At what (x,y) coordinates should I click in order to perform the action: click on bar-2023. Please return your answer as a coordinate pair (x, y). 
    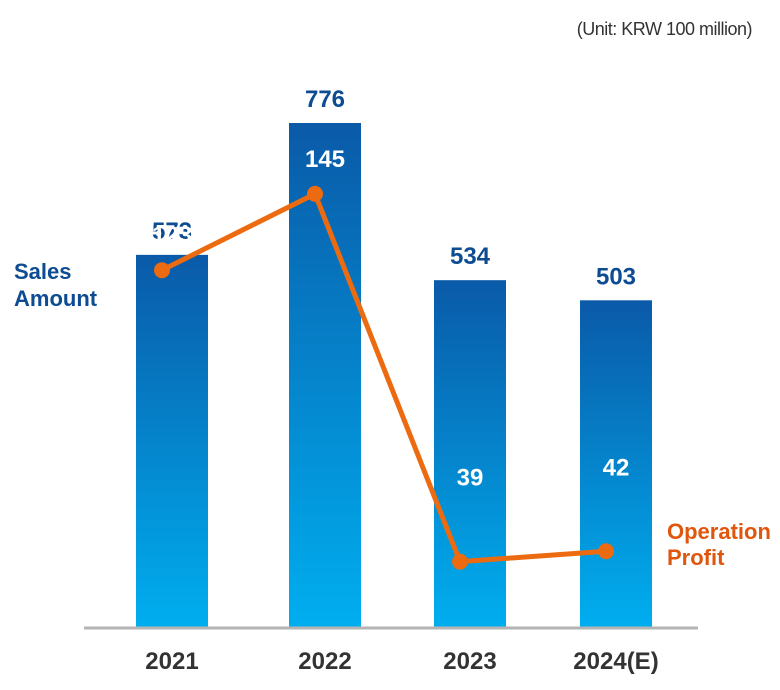
    Looking at the image, I should click on (470, 453).